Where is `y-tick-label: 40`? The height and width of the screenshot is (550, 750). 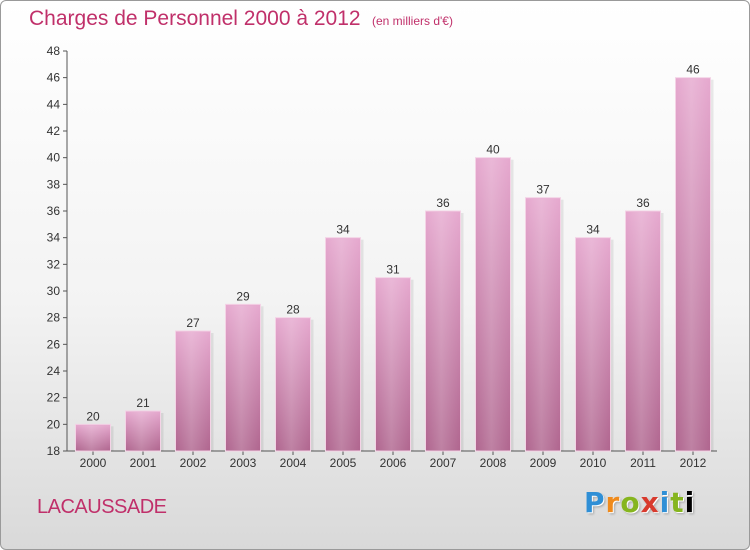
y-tick-label: 40 is located at coordinates (54, 158).